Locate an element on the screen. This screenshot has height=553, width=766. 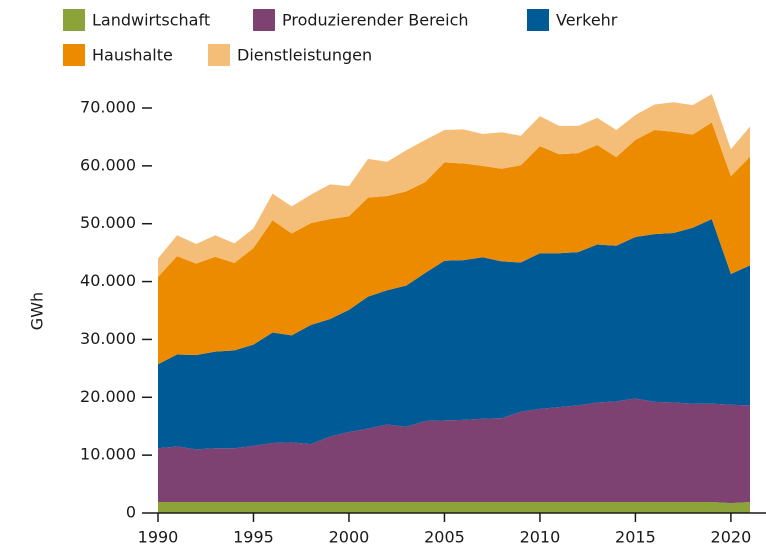
x-tick-label: 2010 is located at coordinates (540, 537).